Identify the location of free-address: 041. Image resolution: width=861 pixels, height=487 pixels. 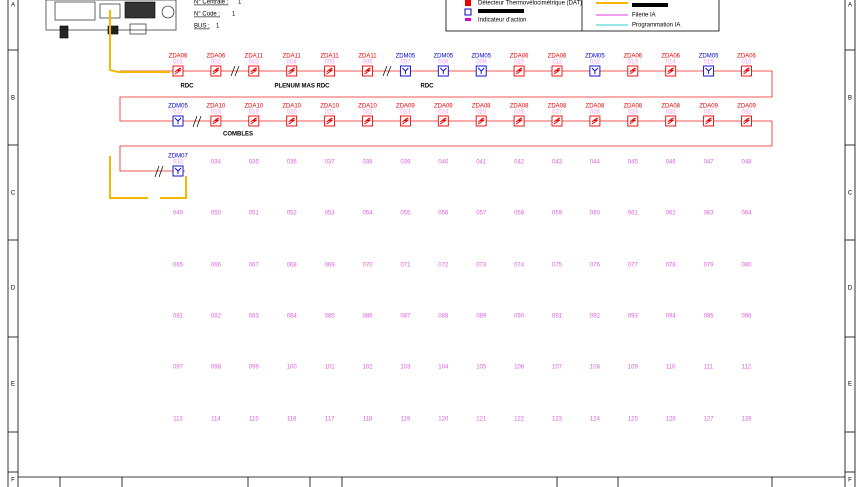
(481, 163).